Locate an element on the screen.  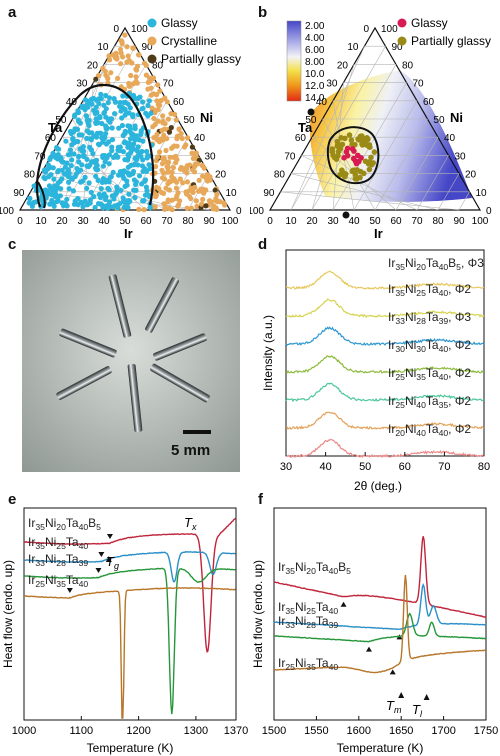
legend: Glassy Partially glassy is located at coordinates (444, 32).